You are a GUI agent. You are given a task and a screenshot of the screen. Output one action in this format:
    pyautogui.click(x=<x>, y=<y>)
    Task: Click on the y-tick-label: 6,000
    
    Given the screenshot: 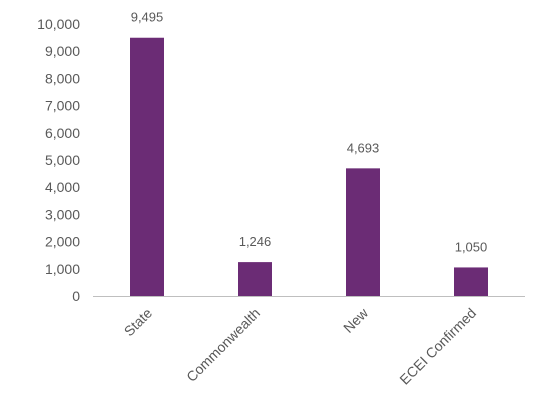 What is the action you would take?
    pyautogui.click(x=62, y=133)
    